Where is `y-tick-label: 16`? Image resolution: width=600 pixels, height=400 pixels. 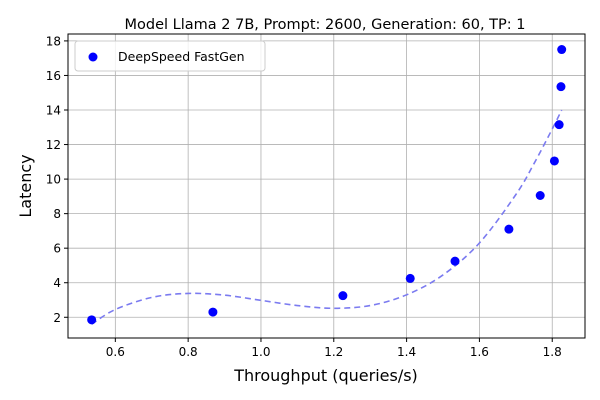
y-tick-label: 16 is located at coordinates (53, 76).